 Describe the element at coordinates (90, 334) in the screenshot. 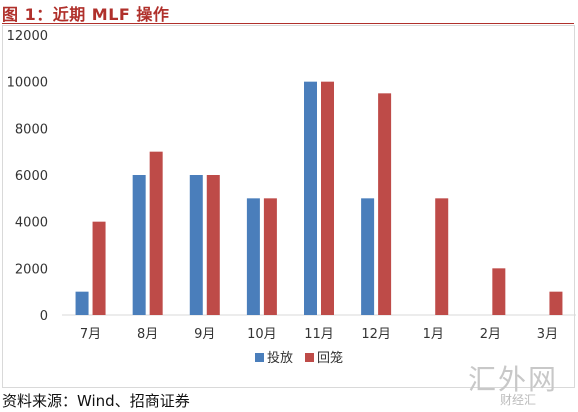

I see `x-tick-label: 7月` at that location.